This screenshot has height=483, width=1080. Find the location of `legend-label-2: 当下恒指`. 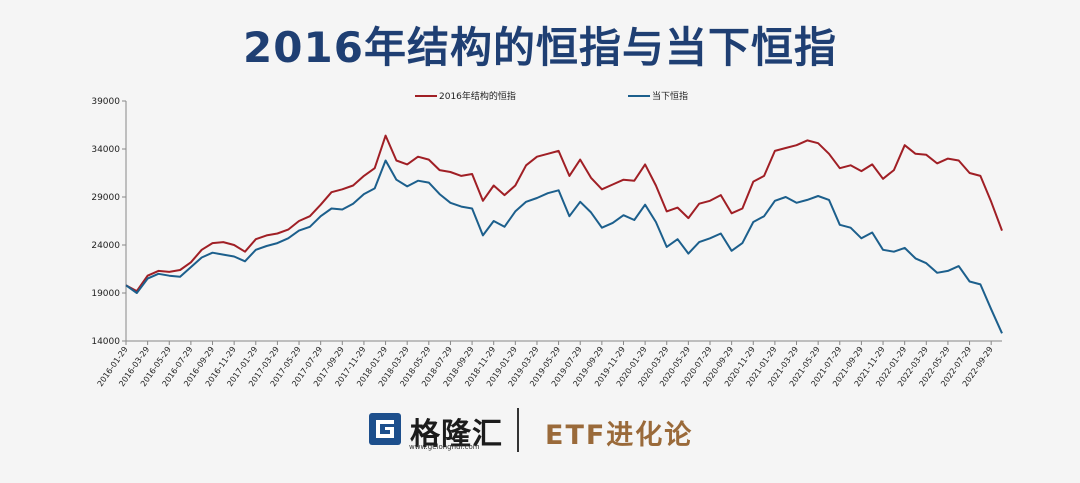

legend-label-2: 当下恒指 is located at coordinates (670, 96).